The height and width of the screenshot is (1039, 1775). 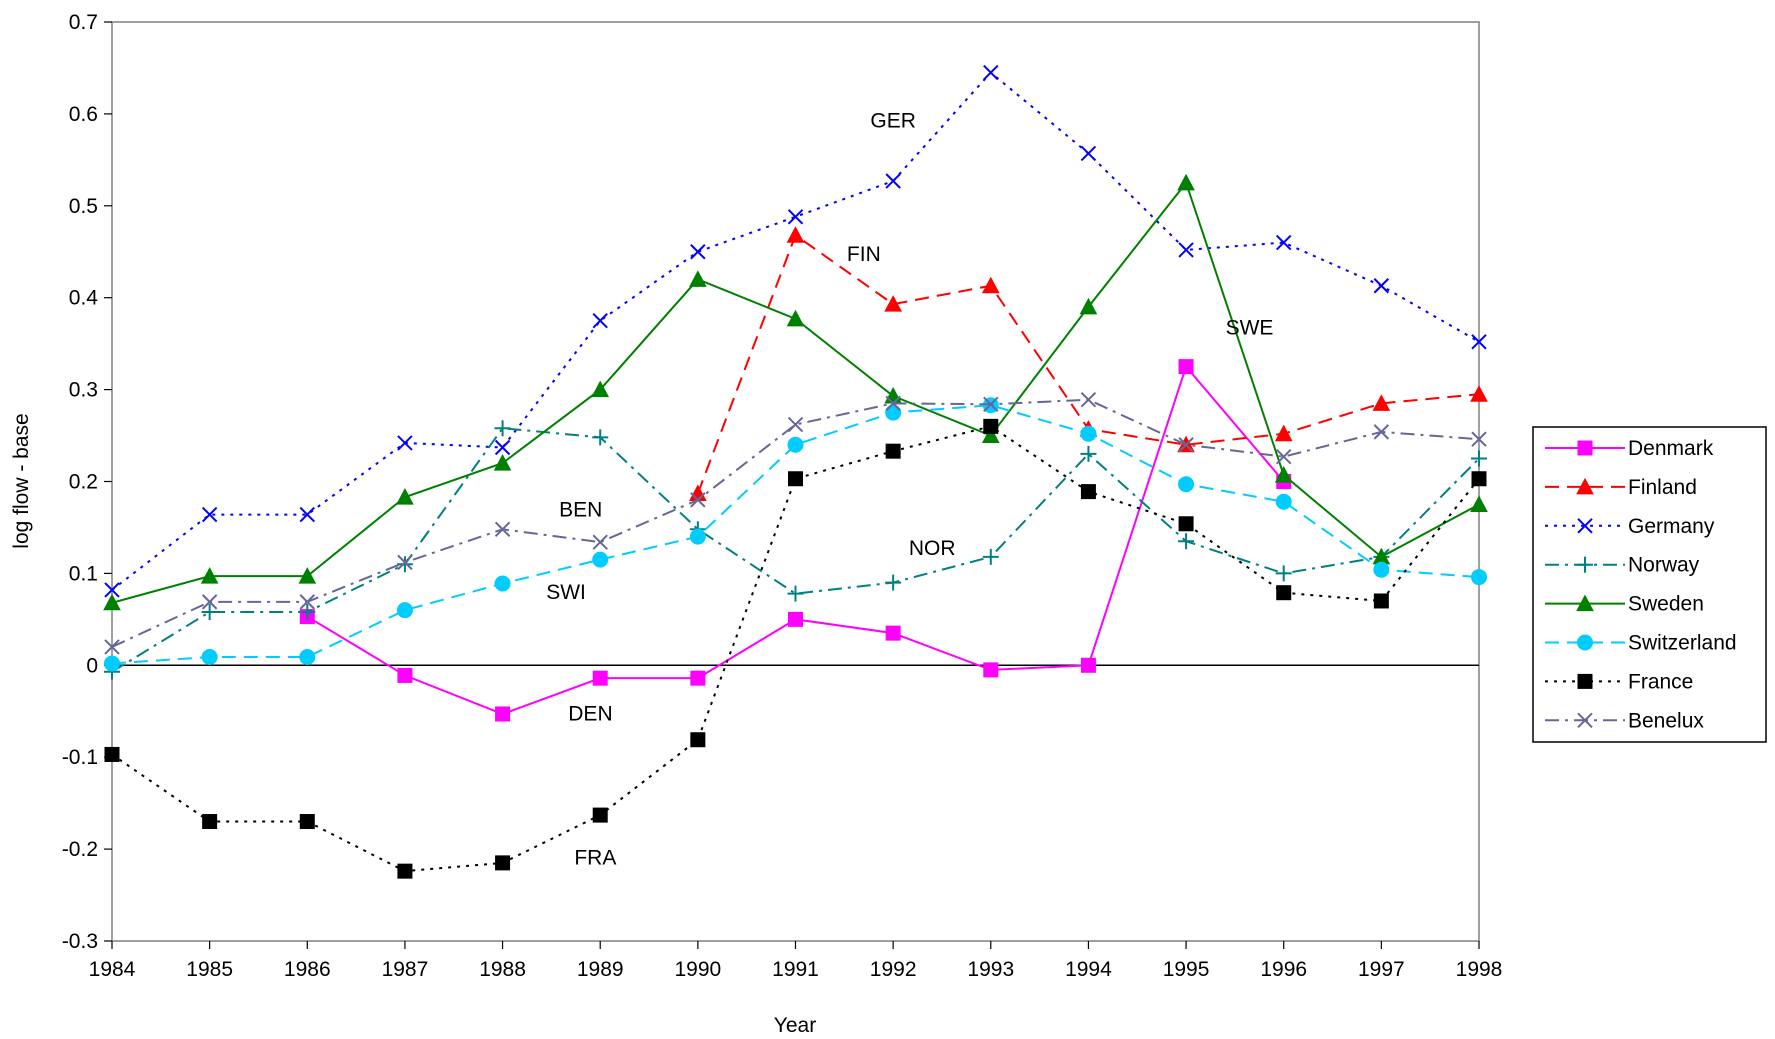 What do you see at coordinates (1283, 969) in the screenshot?
I see `x-tick-label: 1996` at bounding box center [1283, 969].